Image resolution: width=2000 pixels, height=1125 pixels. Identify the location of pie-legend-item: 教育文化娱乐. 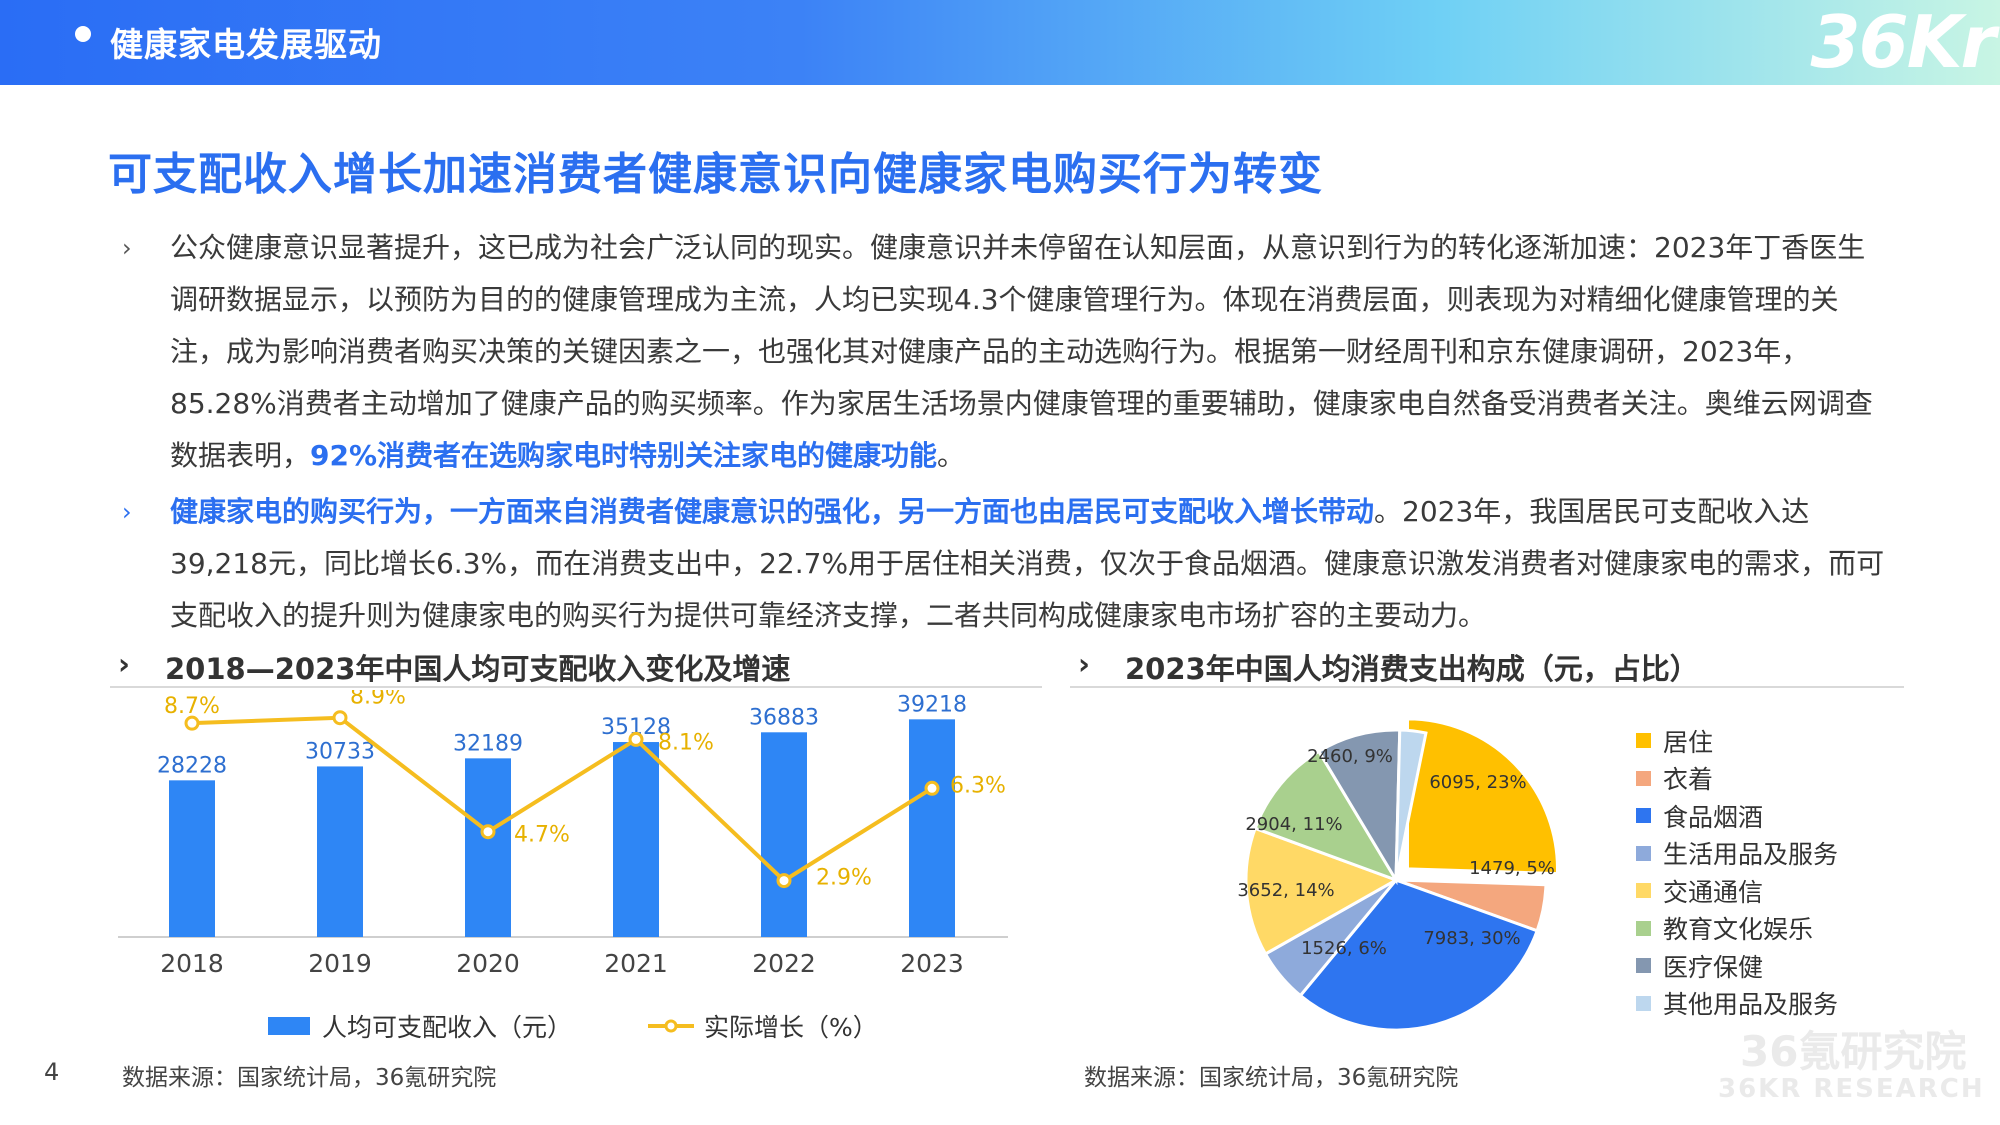
(1737, 929).